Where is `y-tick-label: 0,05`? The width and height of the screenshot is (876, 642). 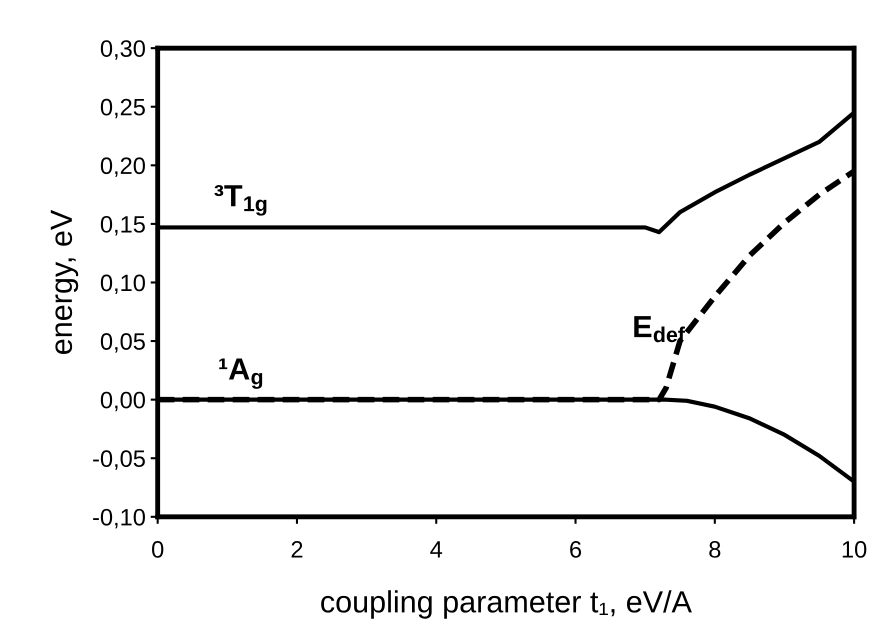
y-tick-label: 0,05 is located at coordinates (122, 343).